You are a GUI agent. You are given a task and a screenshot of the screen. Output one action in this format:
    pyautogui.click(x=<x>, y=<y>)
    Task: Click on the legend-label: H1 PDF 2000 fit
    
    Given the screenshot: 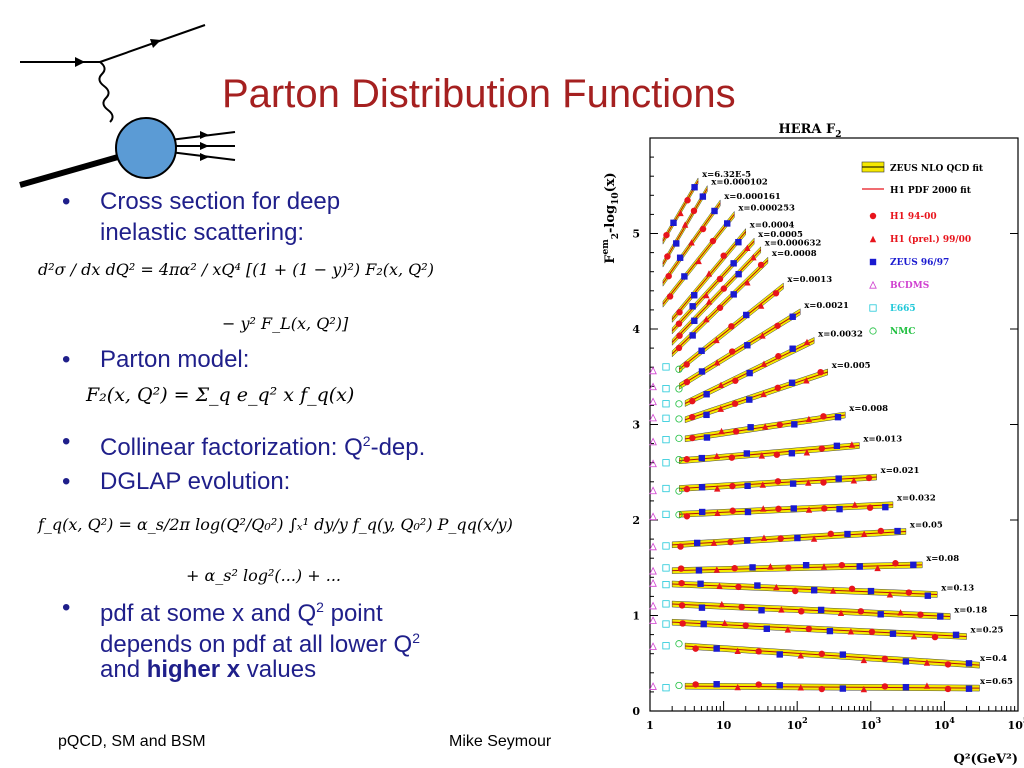 What is the action you would take?
    pyautogui.click(x=931, y=191)
    